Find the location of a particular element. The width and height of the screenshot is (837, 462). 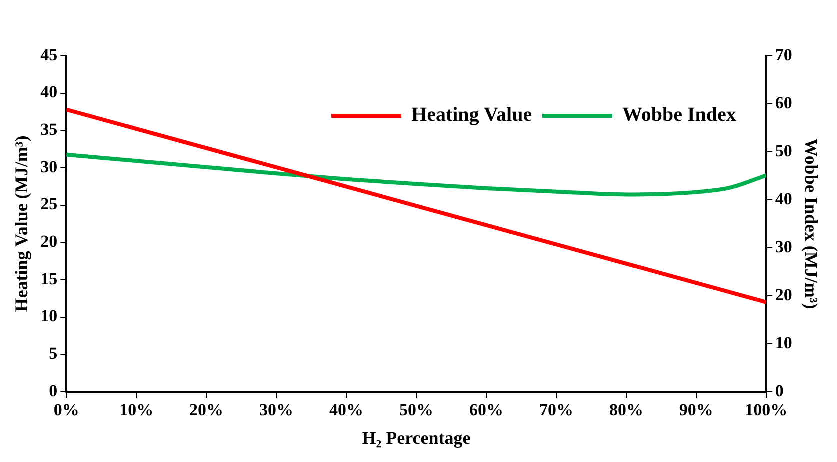

y-tick-label: 20 is located at coordinates (49, 242).